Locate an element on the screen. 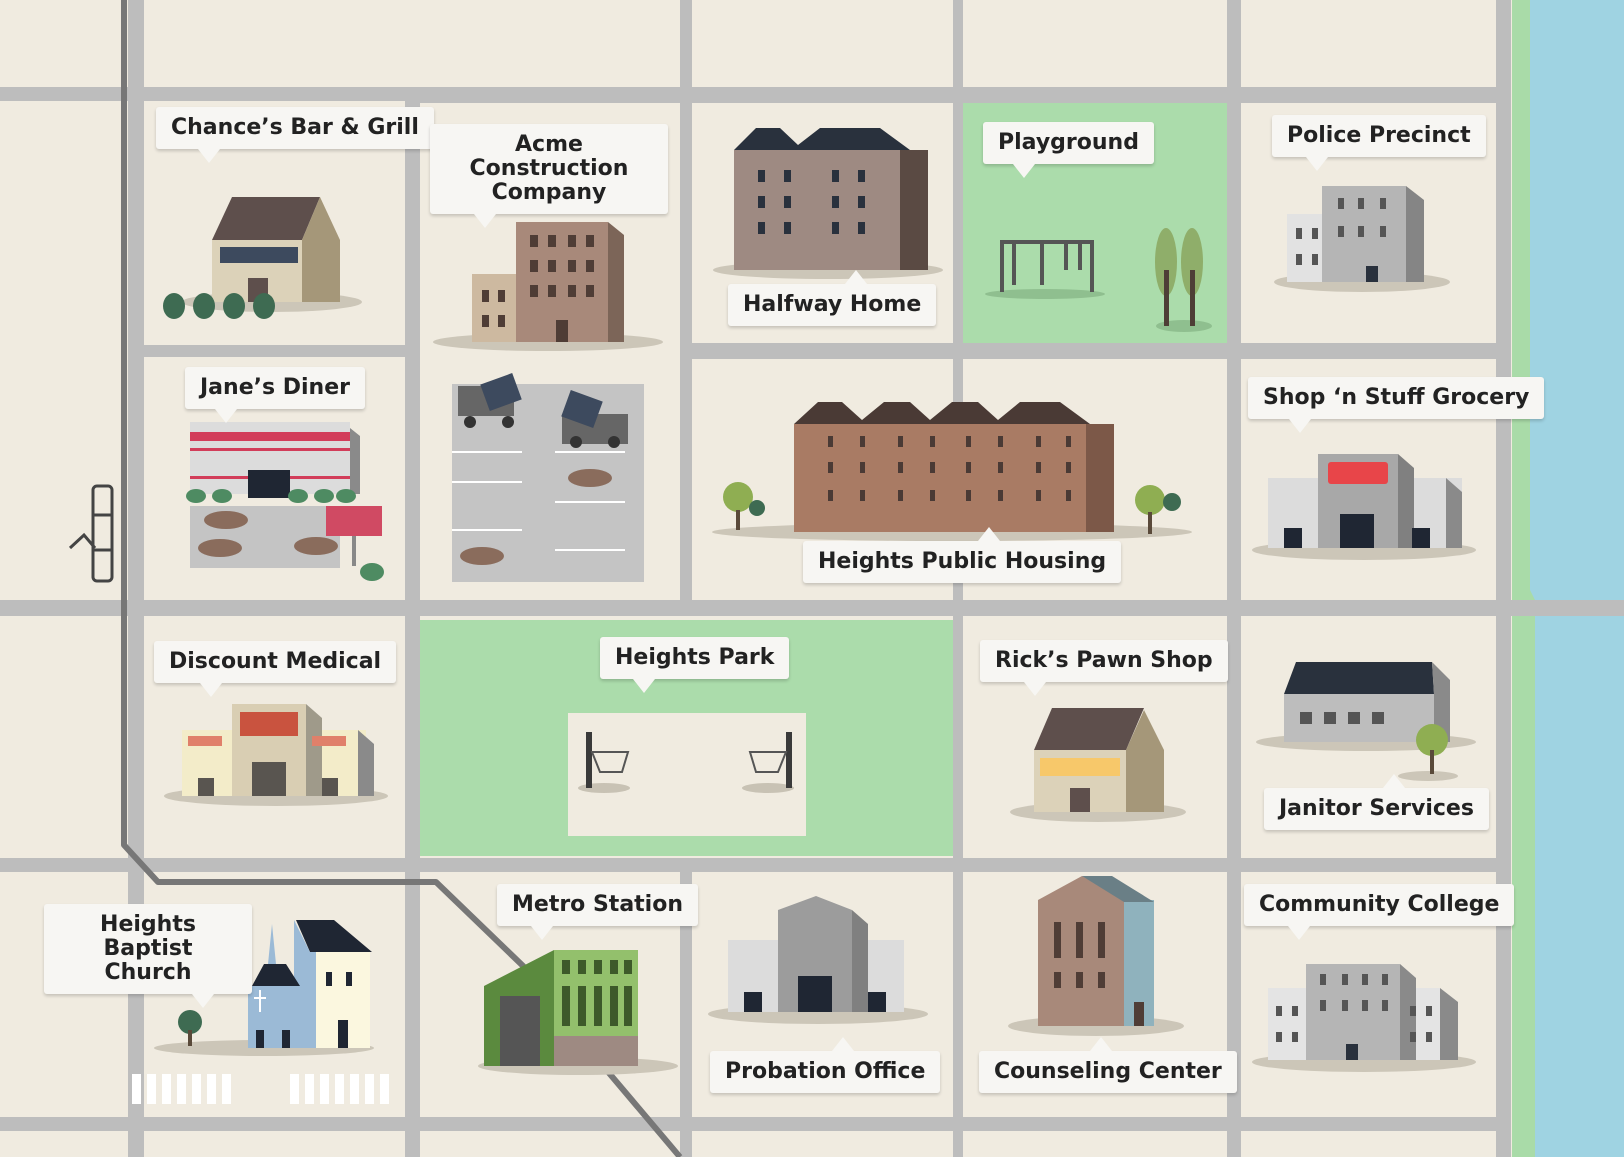 The height and width of the screenshot is (1157, 1624). basketball-hoops is located at coordinates (686, 762).